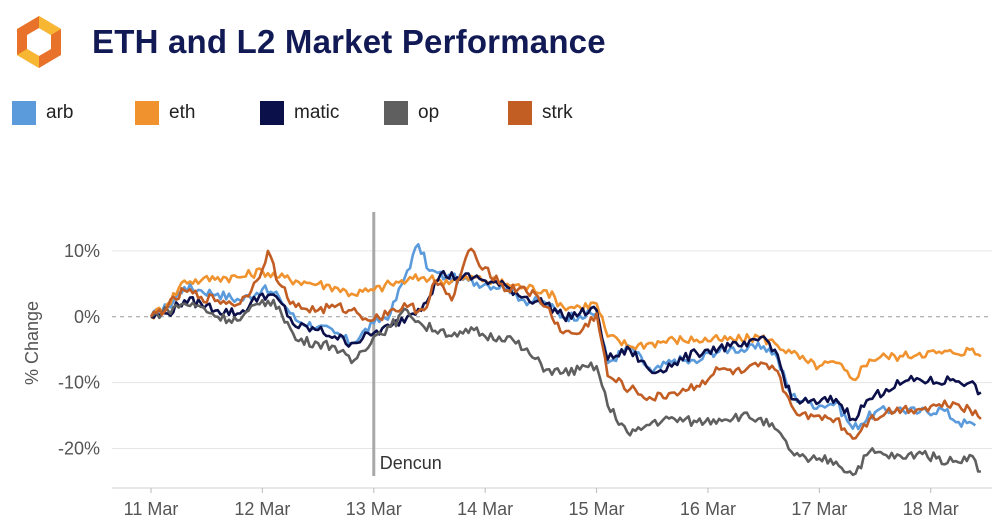 This screenshot has height=523, width=1007. What do you see at coordinates (708, 509) in the screenshot?
I see `x-tick-label: 16 Mar` at bounding box center [708, 509].